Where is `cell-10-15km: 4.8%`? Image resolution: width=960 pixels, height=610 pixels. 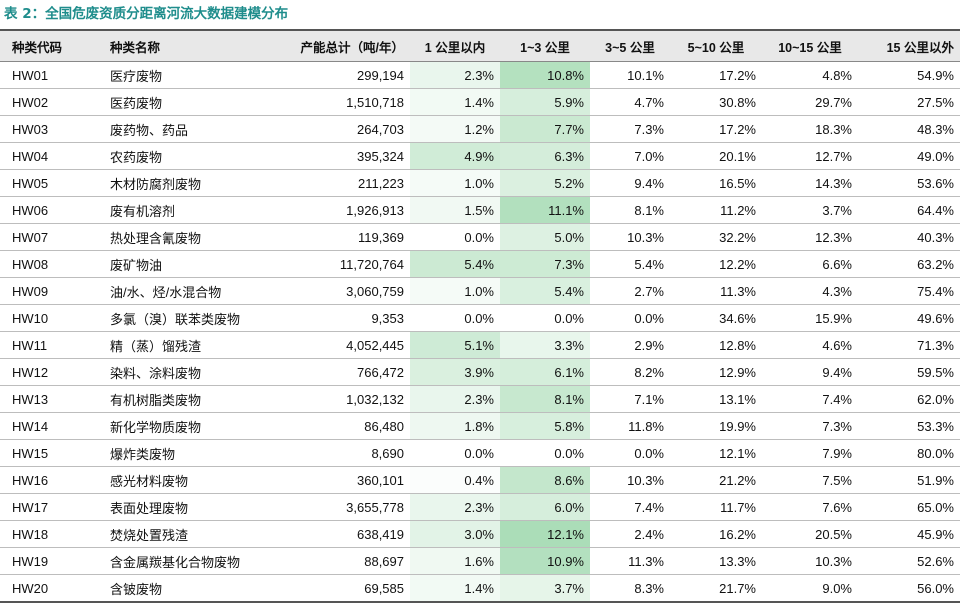 cell-10-15km: 4.8% is located at coordinates (810, 75).